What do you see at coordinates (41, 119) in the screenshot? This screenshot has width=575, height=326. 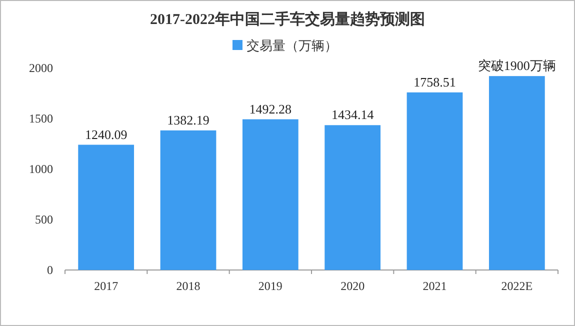 I see `y-tick-label: 1500` at bounding box center [41, 119].